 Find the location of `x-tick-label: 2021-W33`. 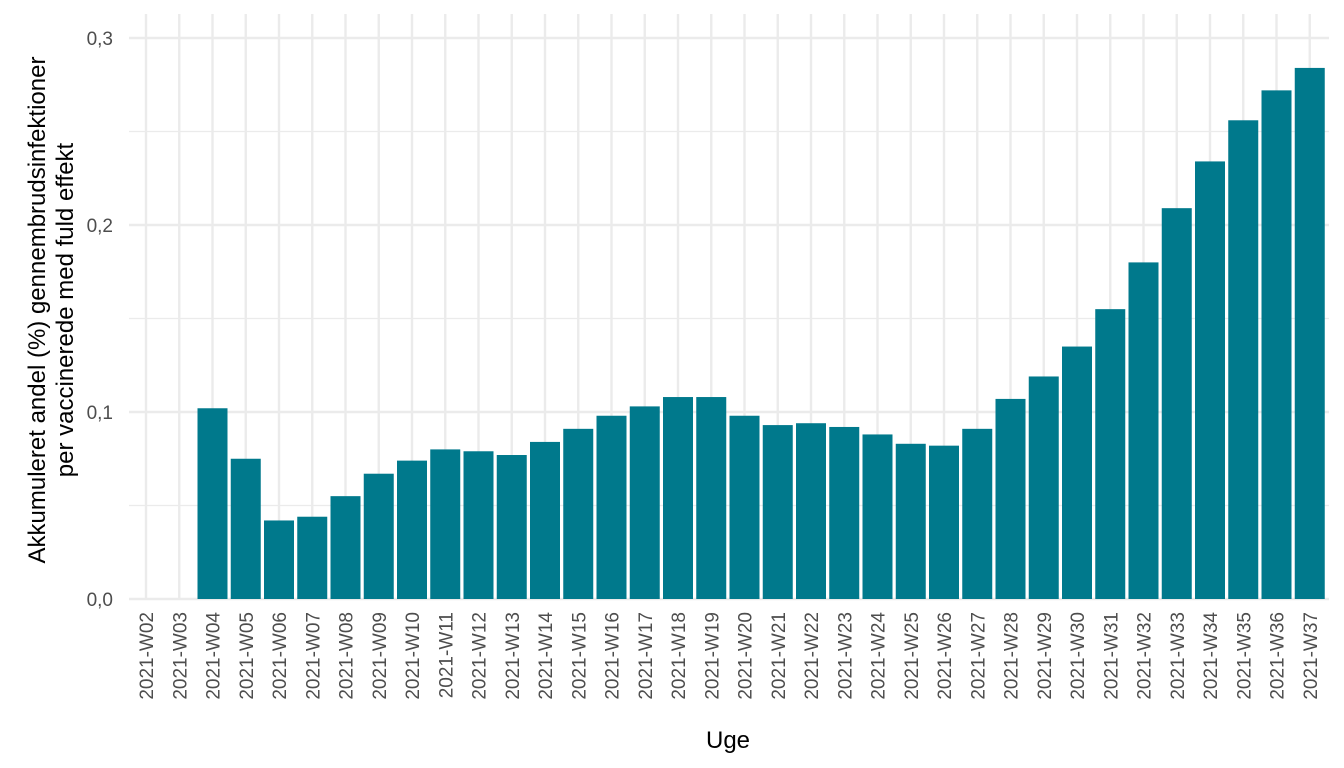

x-tick-label: 2021-W33 is located at coordinates (1178, 656).